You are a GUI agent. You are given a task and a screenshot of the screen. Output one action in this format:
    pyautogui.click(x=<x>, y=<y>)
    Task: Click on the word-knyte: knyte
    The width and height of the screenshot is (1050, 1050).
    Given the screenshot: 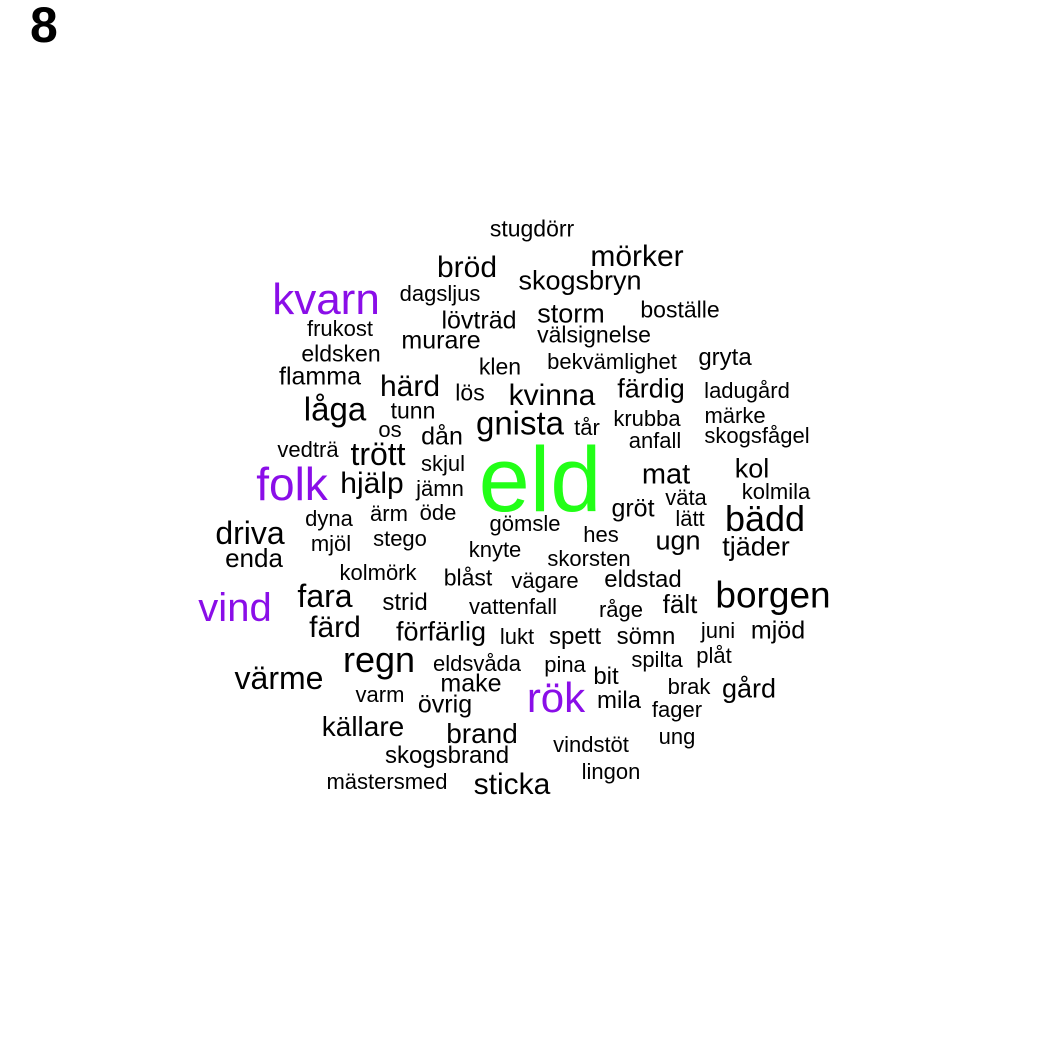 What is the action you would take?
    pyautogui.click(x=495, y=549)
    